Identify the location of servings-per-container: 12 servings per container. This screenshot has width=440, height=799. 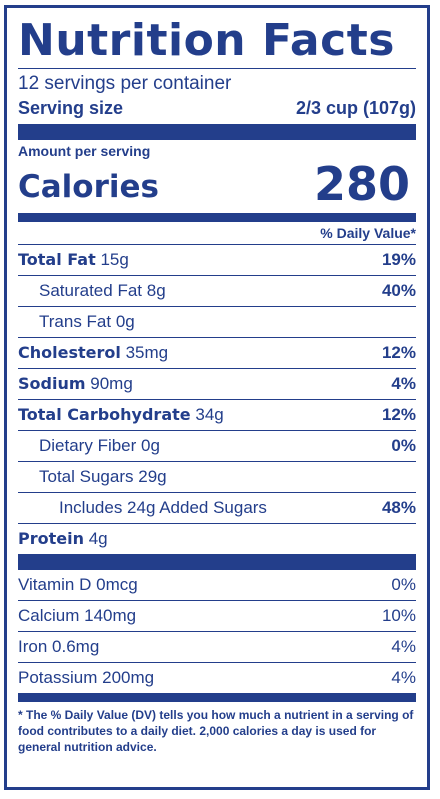
(125, 83).